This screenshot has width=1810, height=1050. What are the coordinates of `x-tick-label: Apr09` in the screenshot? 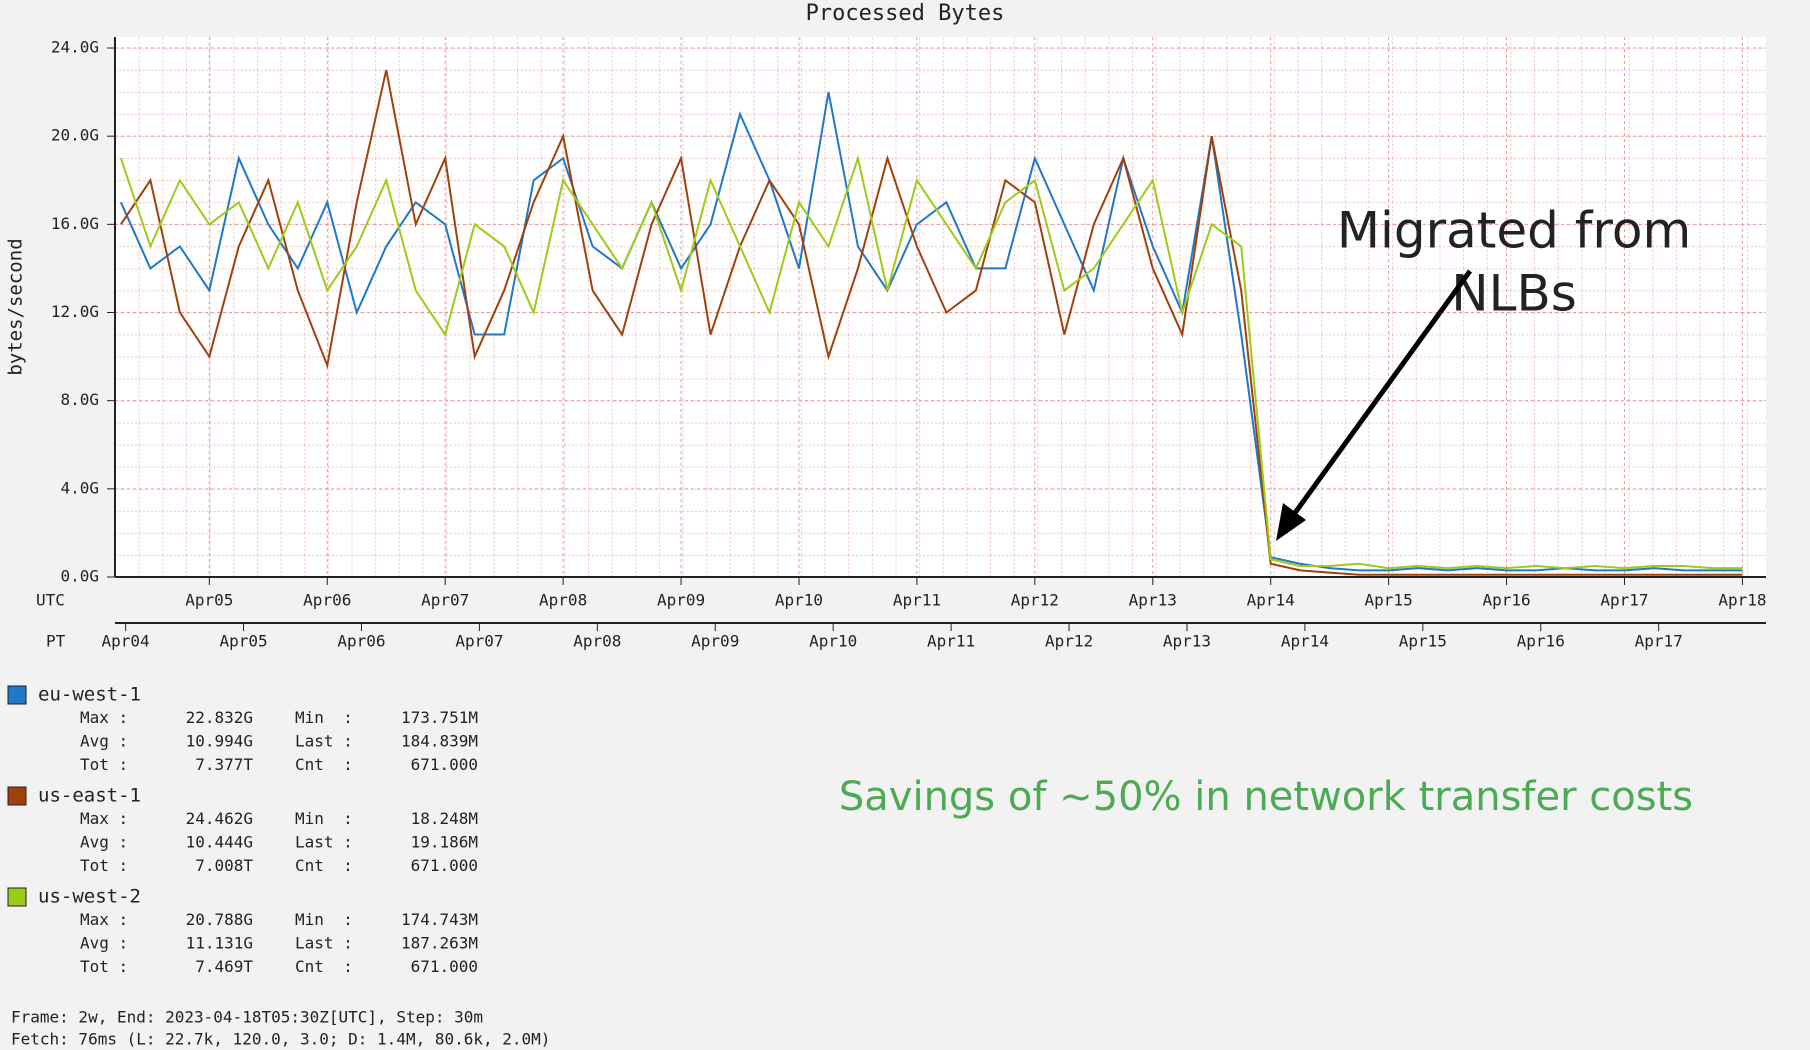 It's located at (681, 600).